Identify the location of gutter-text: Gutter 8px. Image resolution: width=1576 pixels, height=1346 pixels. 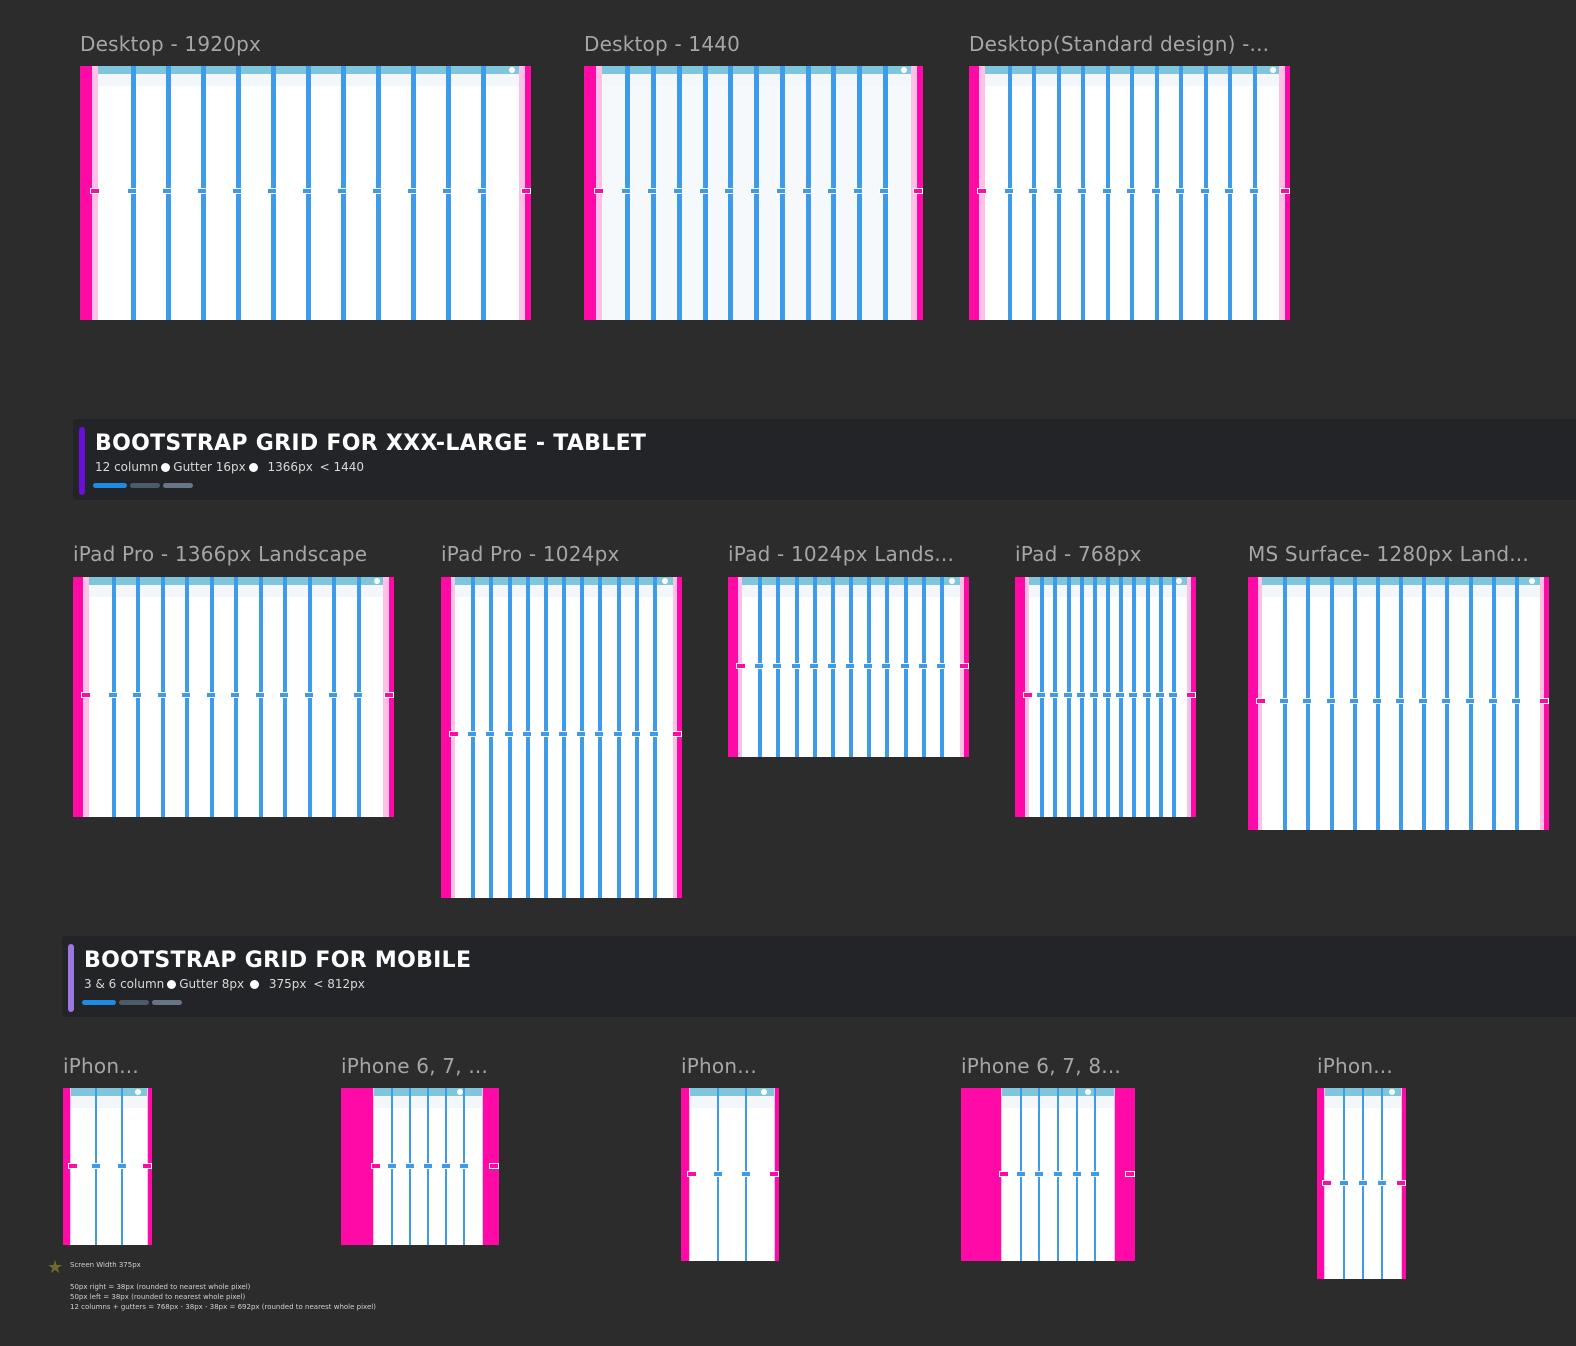
(212, 984).